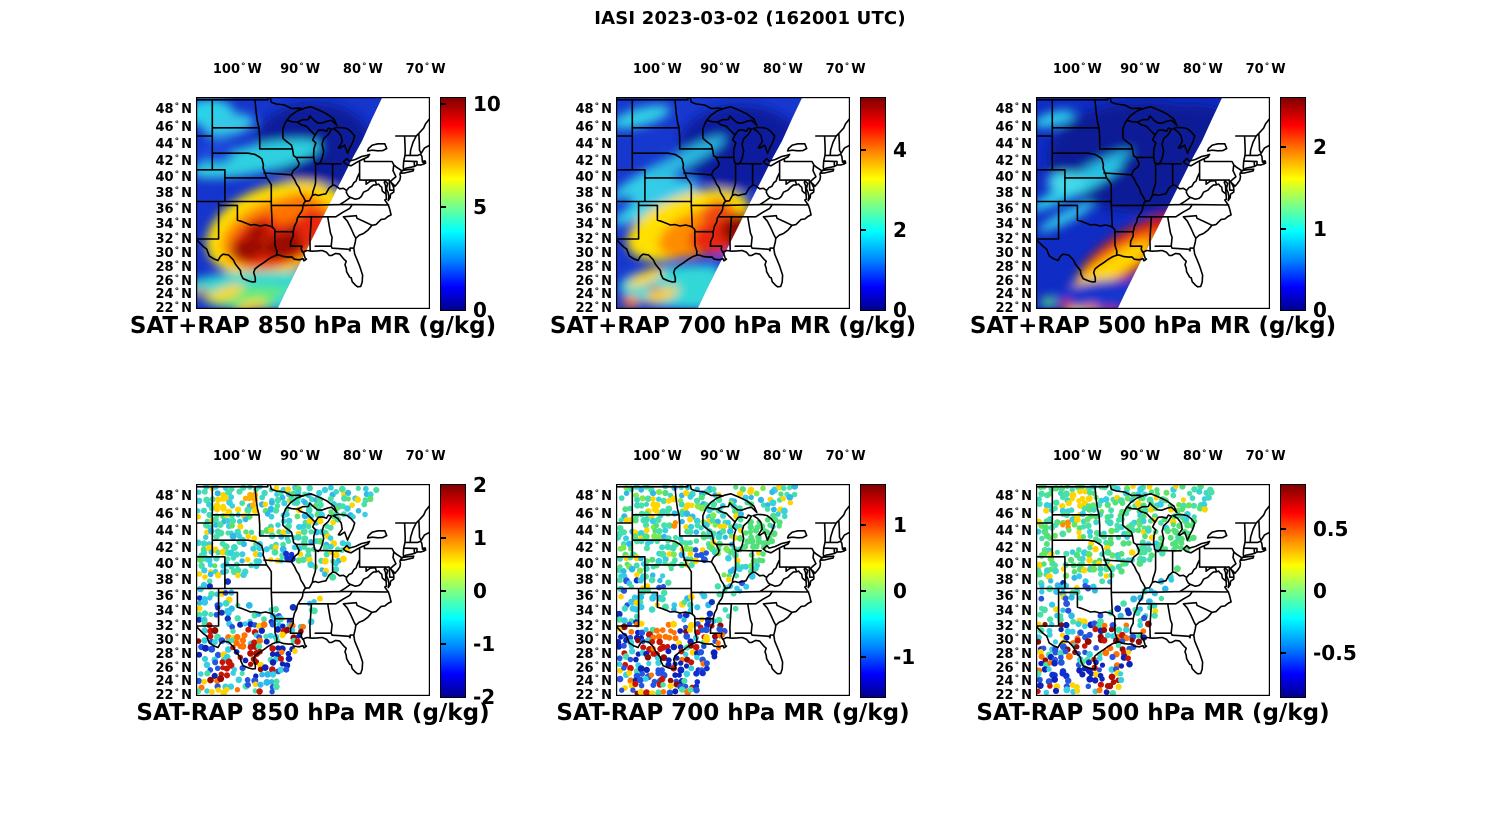 Image resolution: width=1500 pixels, height=825 pixels. I want to click on colorbar-tick-label: 10, so click(487, 104).